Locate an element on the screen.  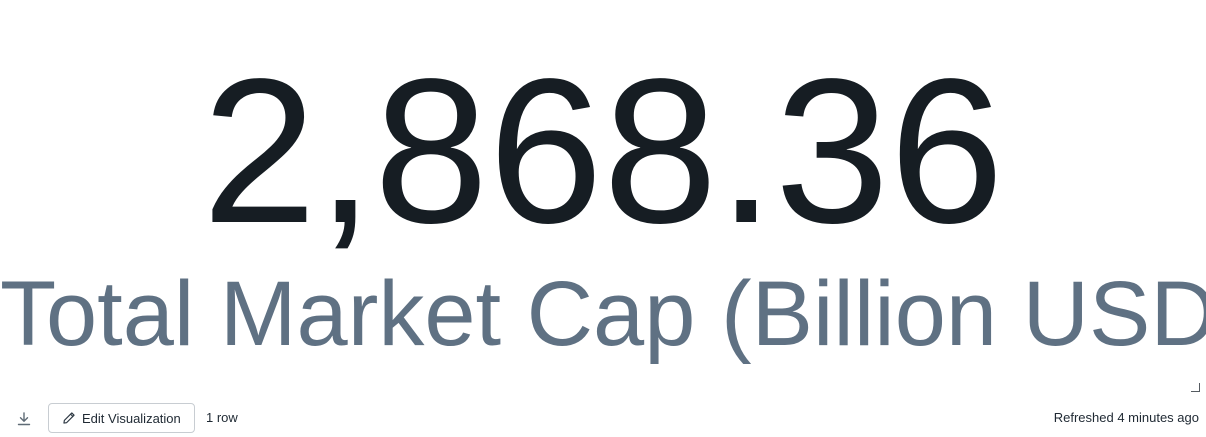
refreshed-status: Refreshed 4 minutes ago is located at coordinates (1126, 417).